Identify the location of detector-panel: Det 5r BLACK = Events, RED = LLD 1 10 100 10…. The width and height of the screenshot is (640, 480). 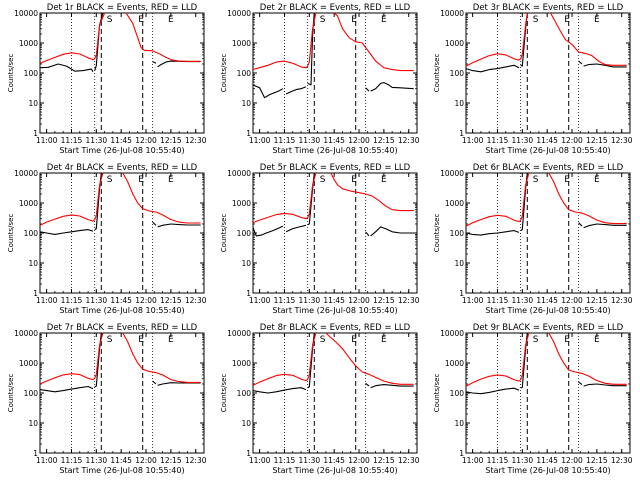
(320, 239).